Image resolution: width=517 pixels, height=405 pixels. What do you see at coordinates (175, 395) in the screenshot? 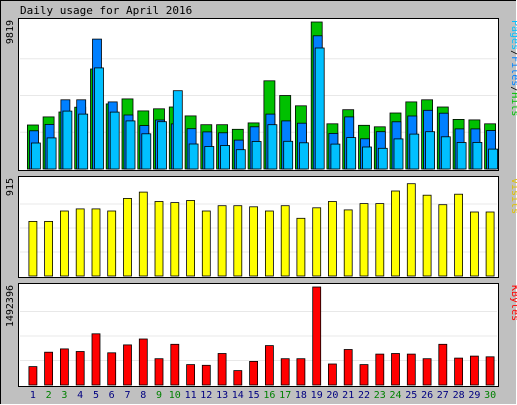
I see `x-tick-label-day-10: 10` at bounding box center [175, 395].